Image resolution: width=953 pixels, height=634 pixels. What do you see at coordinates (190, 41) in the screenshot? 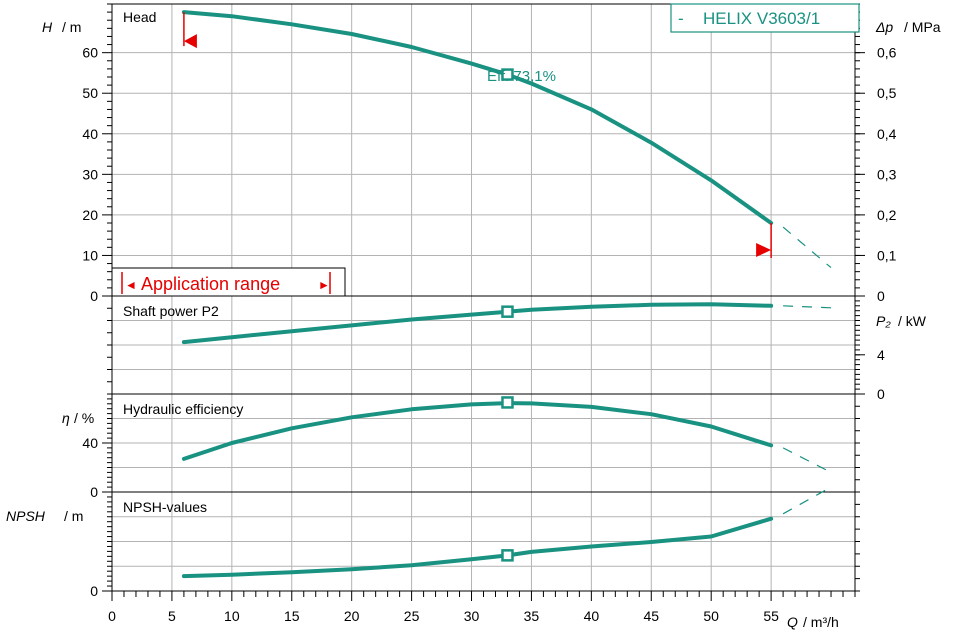
I see `application-start-arrow` at bounding box center [190, 41].